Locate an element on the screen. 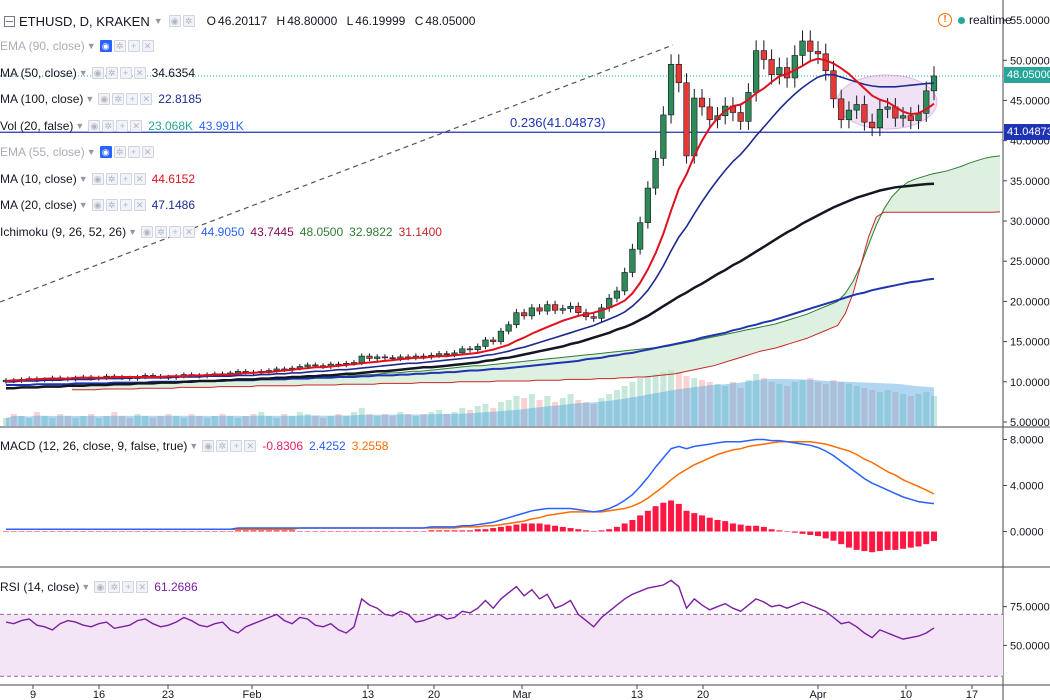 This screenshot has height=700, width=1050. indicator-name: MA (100, close) is located at coordinates (42, 99).